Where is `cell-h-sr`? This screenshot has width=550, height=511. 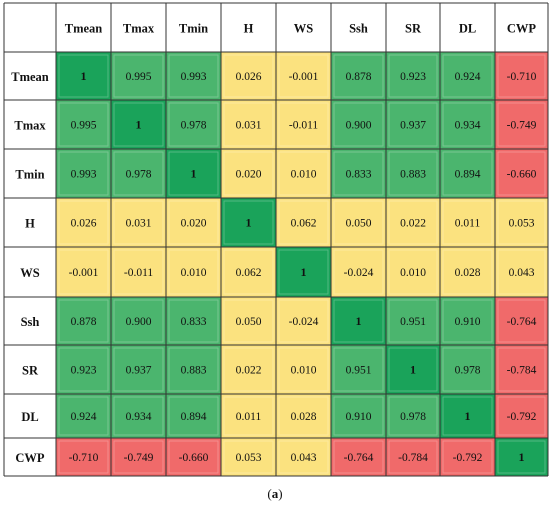 cell-h-sr is located at coordinates (413, 222).